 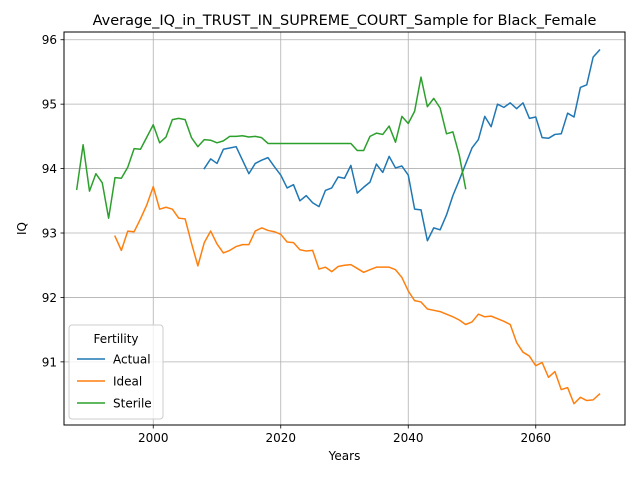 What do you see at coordinates (344, 456) in the screenshot?
I see `x-axis-label: Years` at bounding box center [344, 456].